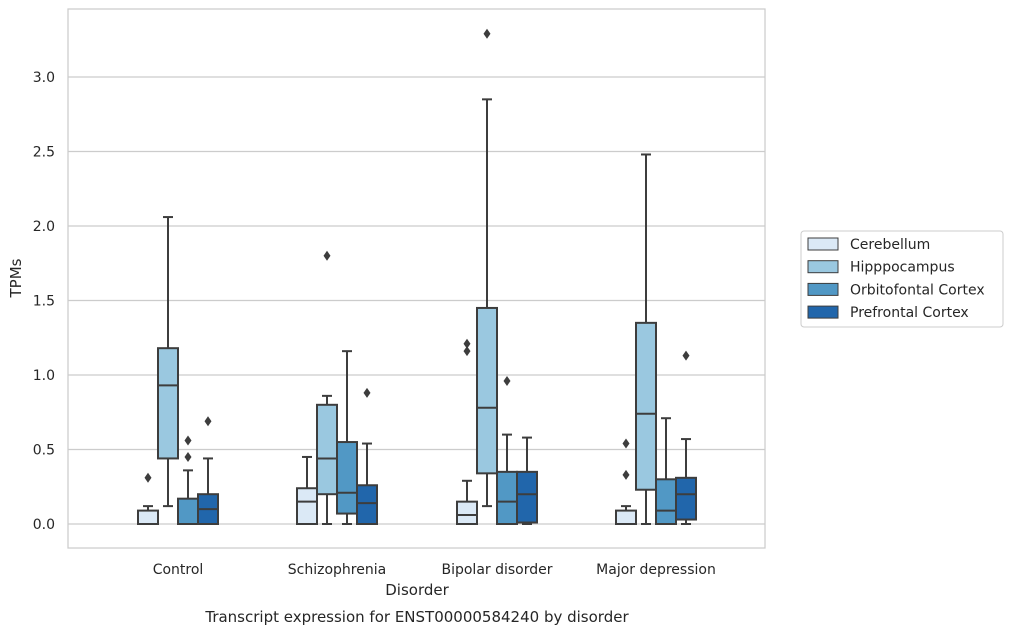 This screenshot has height=634, width=1014. What do you see at coordinates (44, 153) in the screenshot?
I see `y-tick-label: 2.5` at bounding box center [44, 153].